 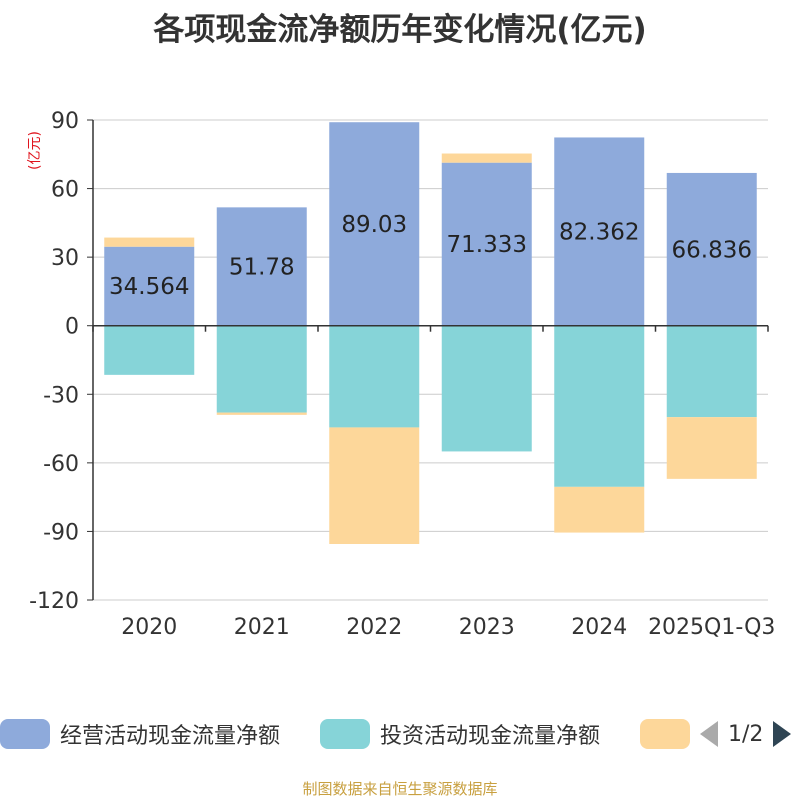 I want to click on y-tick-label: -30, so click(x=61, y=395).